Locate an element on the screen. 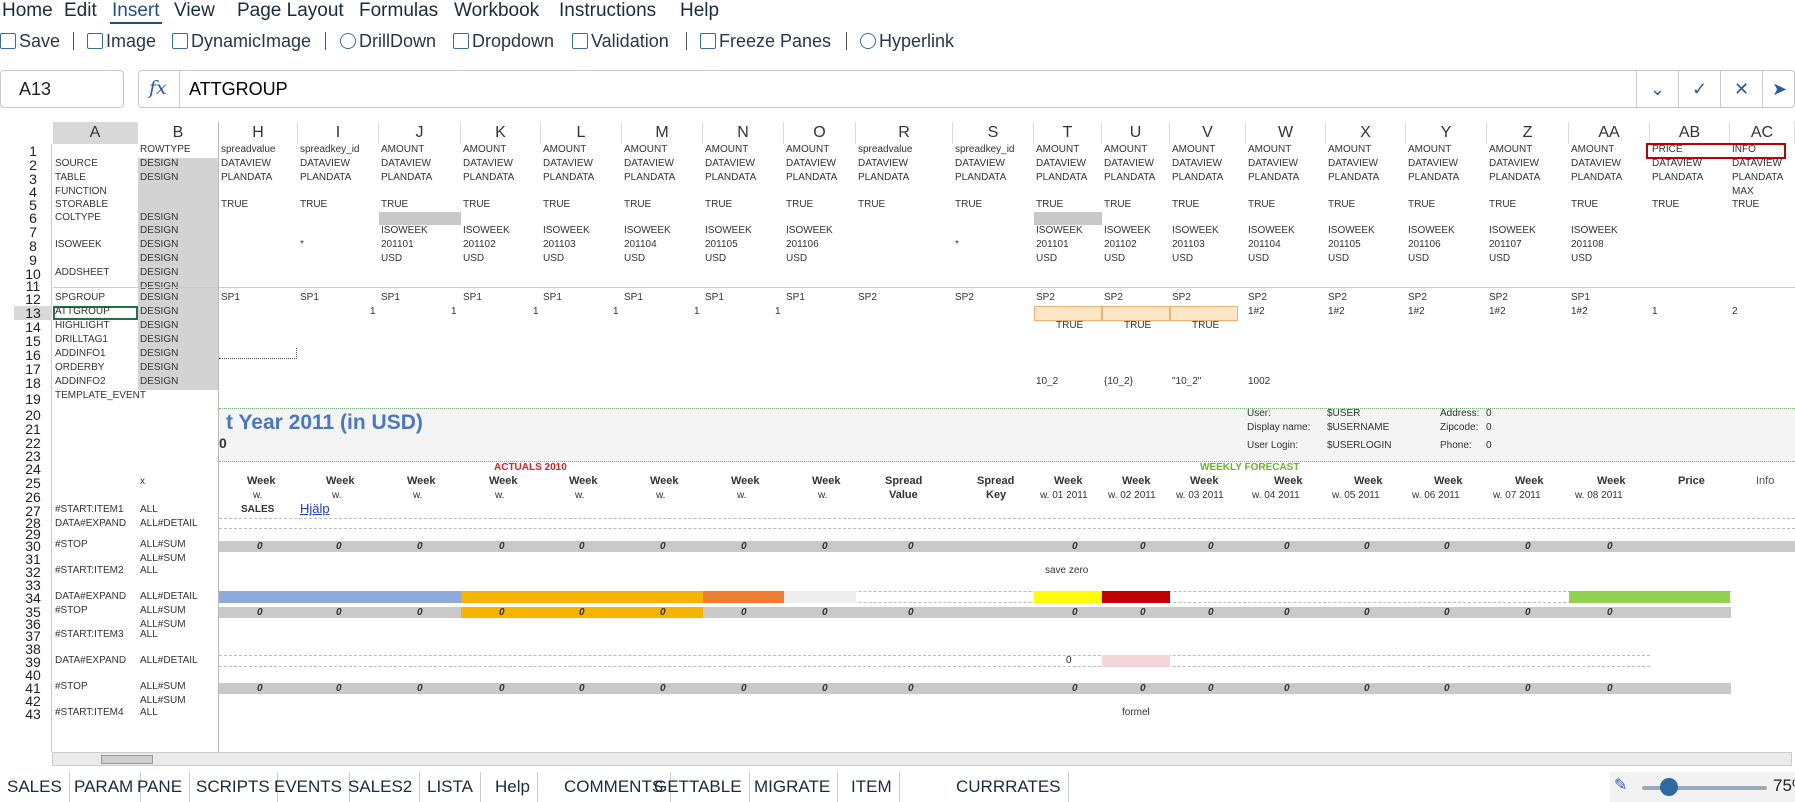 This screenshot has width=1795, height=802. row14-V: TRUE is located at coordinates (1206, 325).